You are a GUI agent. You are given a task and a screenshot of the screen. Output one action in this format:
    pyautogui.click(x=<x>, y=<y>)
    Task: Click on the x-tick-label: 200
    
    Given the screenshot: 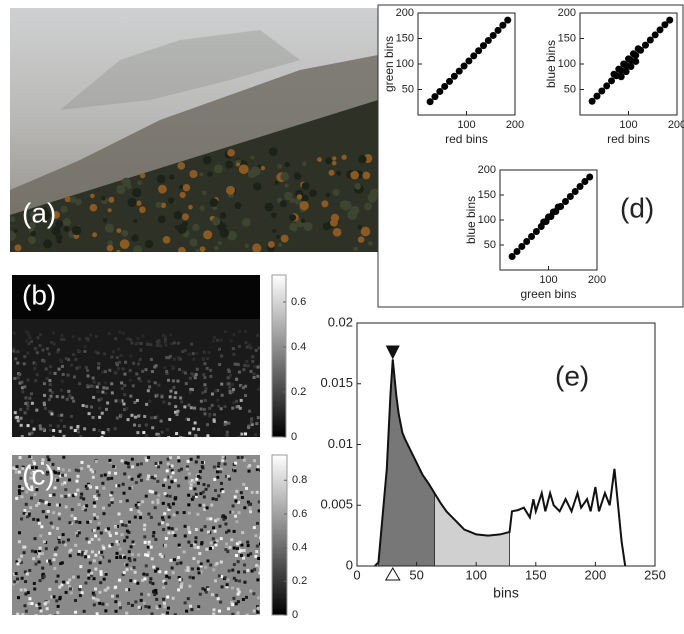 What is the action you would take?
    pyautogui.click(x=596, y=574)
    